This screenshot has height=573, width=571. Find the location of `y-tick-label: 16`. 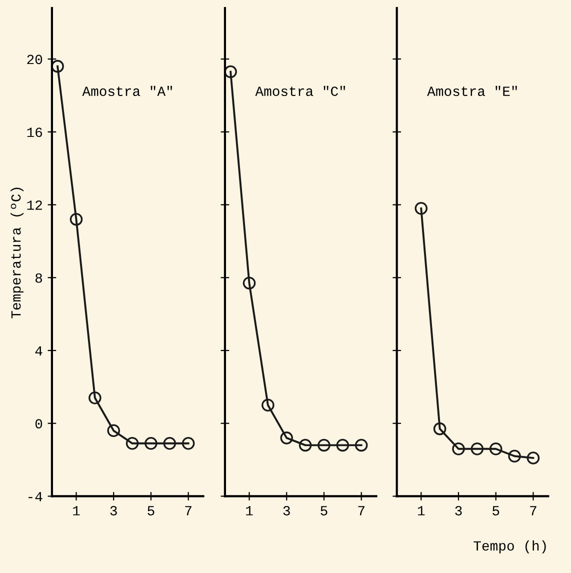

y-tick-label: 16 is located at coordinates (34, 133).